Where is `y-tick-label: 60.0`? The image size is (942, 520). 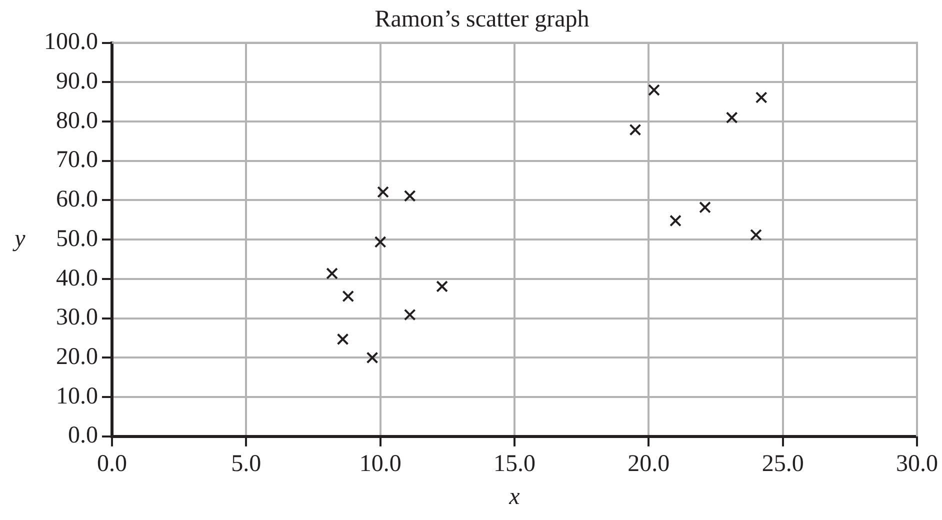 y-tick-label: 60.0 is located at coordinates (77, 199).